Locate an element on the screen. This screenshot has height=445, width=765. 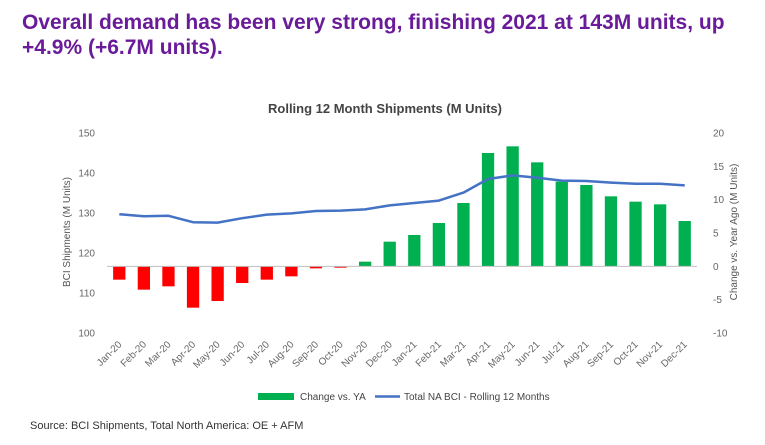
chart-title: Rolling 12 Month Shipments (M Units) is located at coordinates (385, 108).